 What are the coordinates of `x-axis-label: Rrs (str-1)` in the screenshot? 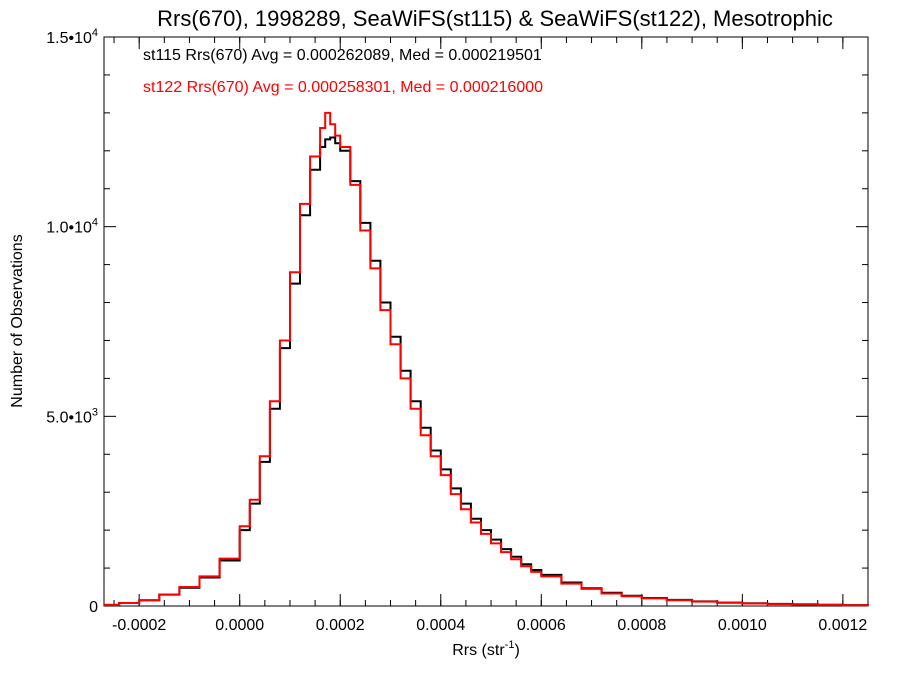 It's located at (486, 649).